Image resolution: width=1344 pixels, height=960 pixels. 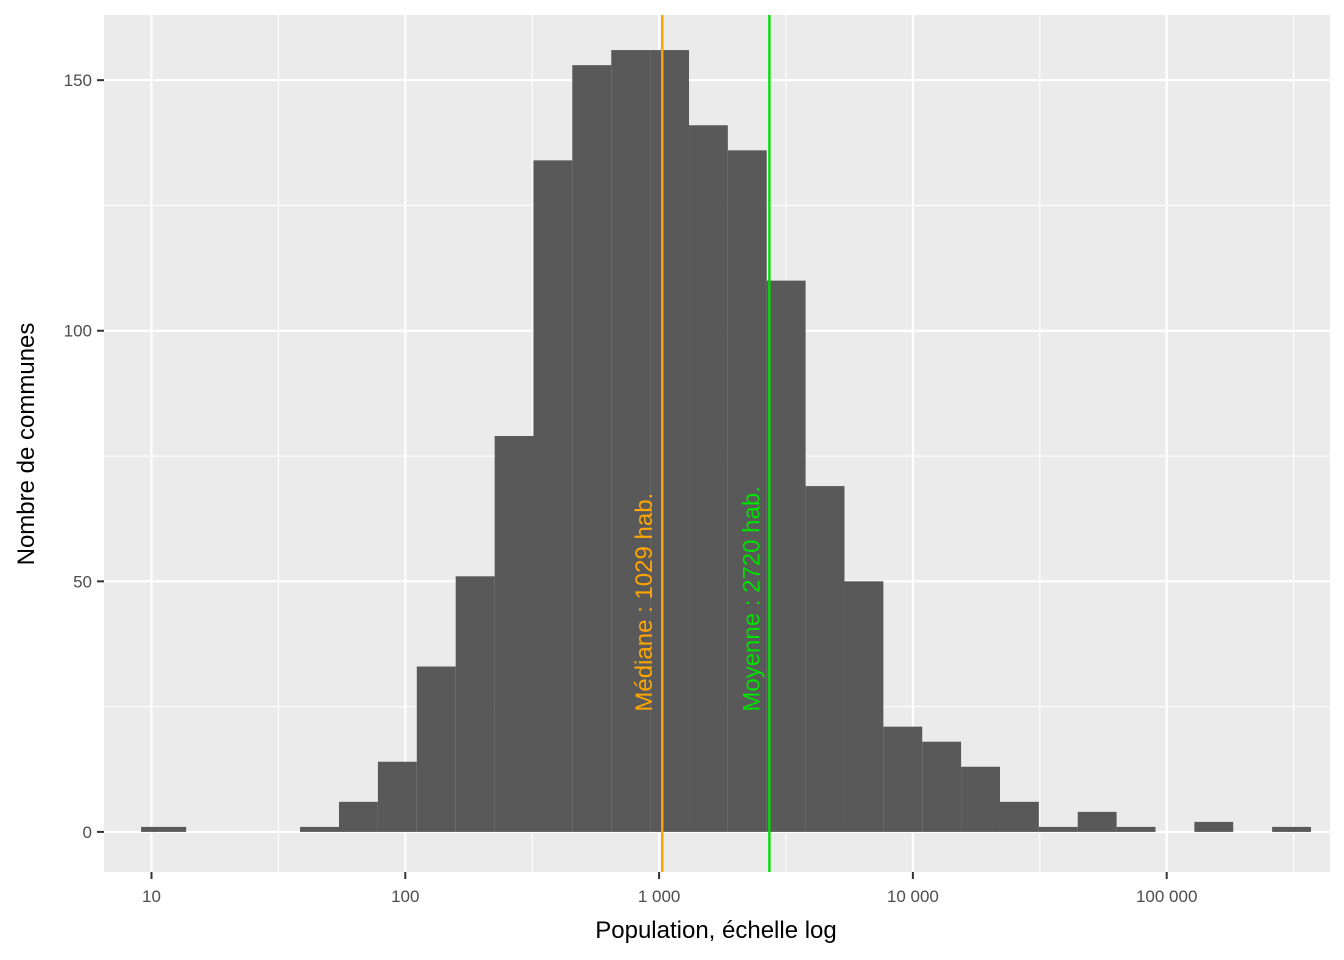 I want to click on mean-label: Moyenne : 2720 hab., so click(x=751, y=599).